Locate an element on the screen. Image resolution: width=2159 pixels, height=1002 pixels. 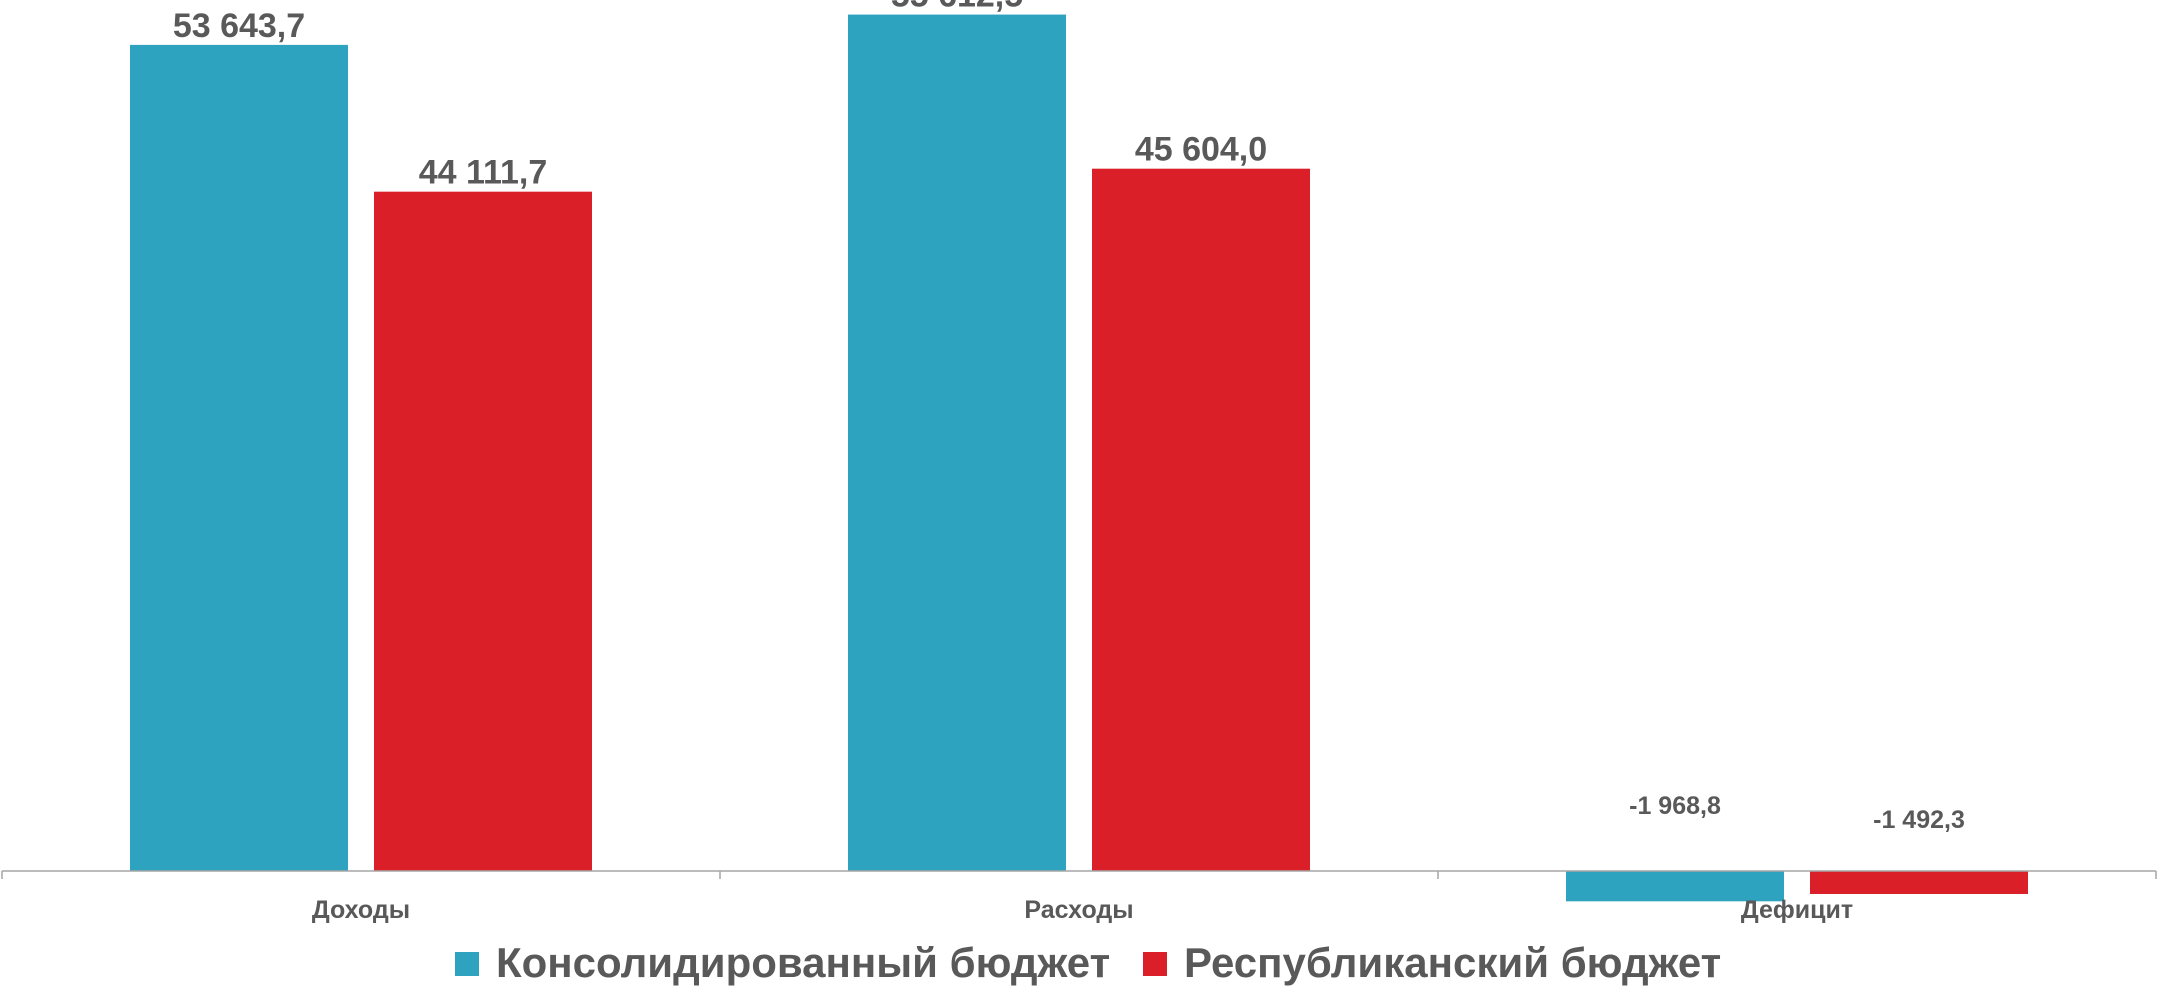
legend-label: Республиканский бюджет is located at coordinates (1452, 962).